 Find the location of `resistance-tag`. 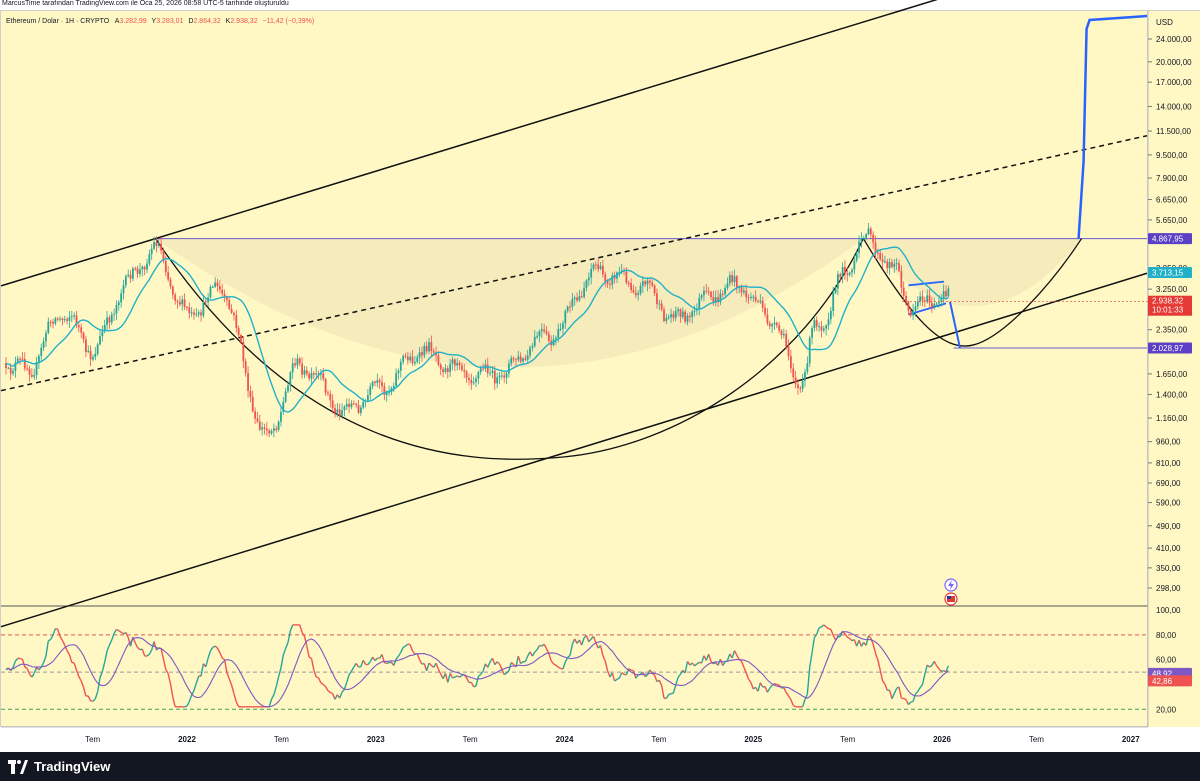

resistance-tag is located at coordinates (1170, 239).